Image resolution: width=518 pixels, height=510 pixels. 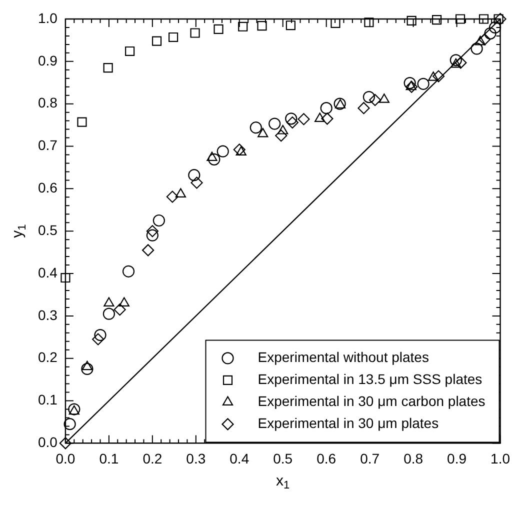 What do you see at coordinates (48, 400) in the screenshot?
I see `y-tick-label: 0.1` at bounding box center [48, 400].